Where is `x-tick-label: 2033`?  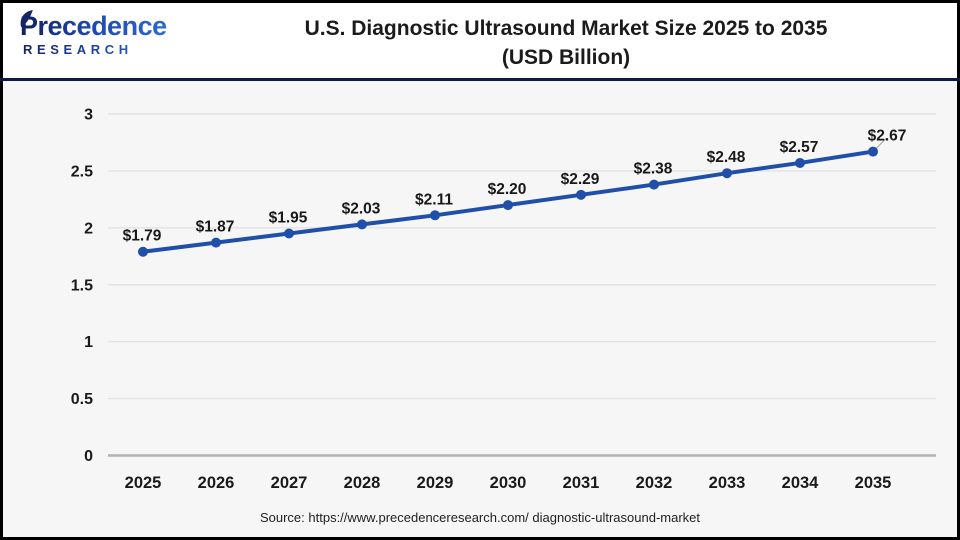 x-tick-label: 2033 is located at coordinates (727, 483).